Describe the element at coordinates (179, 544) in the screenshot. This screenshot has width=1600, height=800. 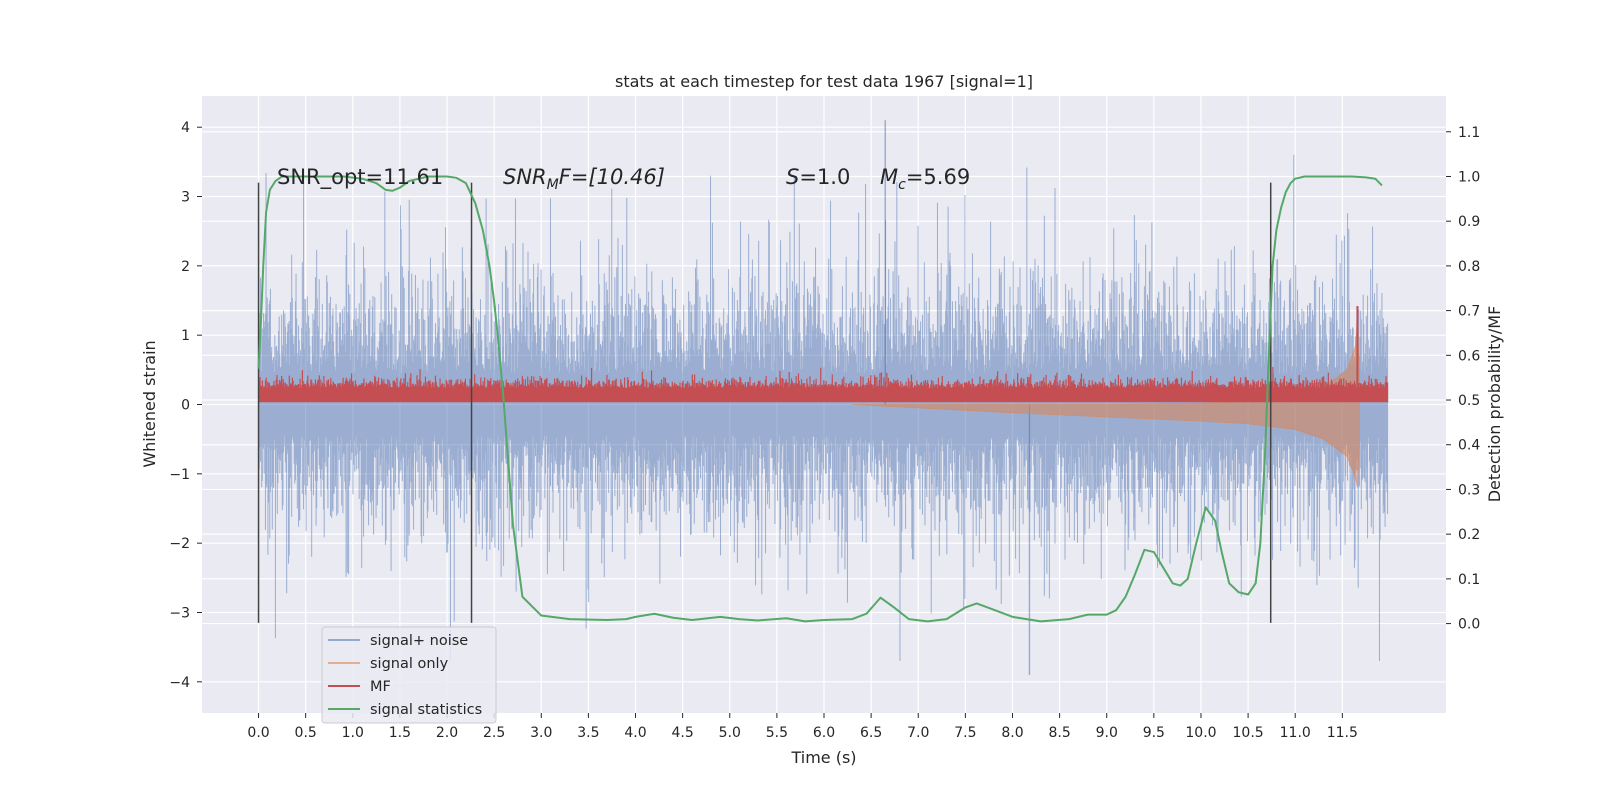
I see `y-tick-label: −2` at that location.